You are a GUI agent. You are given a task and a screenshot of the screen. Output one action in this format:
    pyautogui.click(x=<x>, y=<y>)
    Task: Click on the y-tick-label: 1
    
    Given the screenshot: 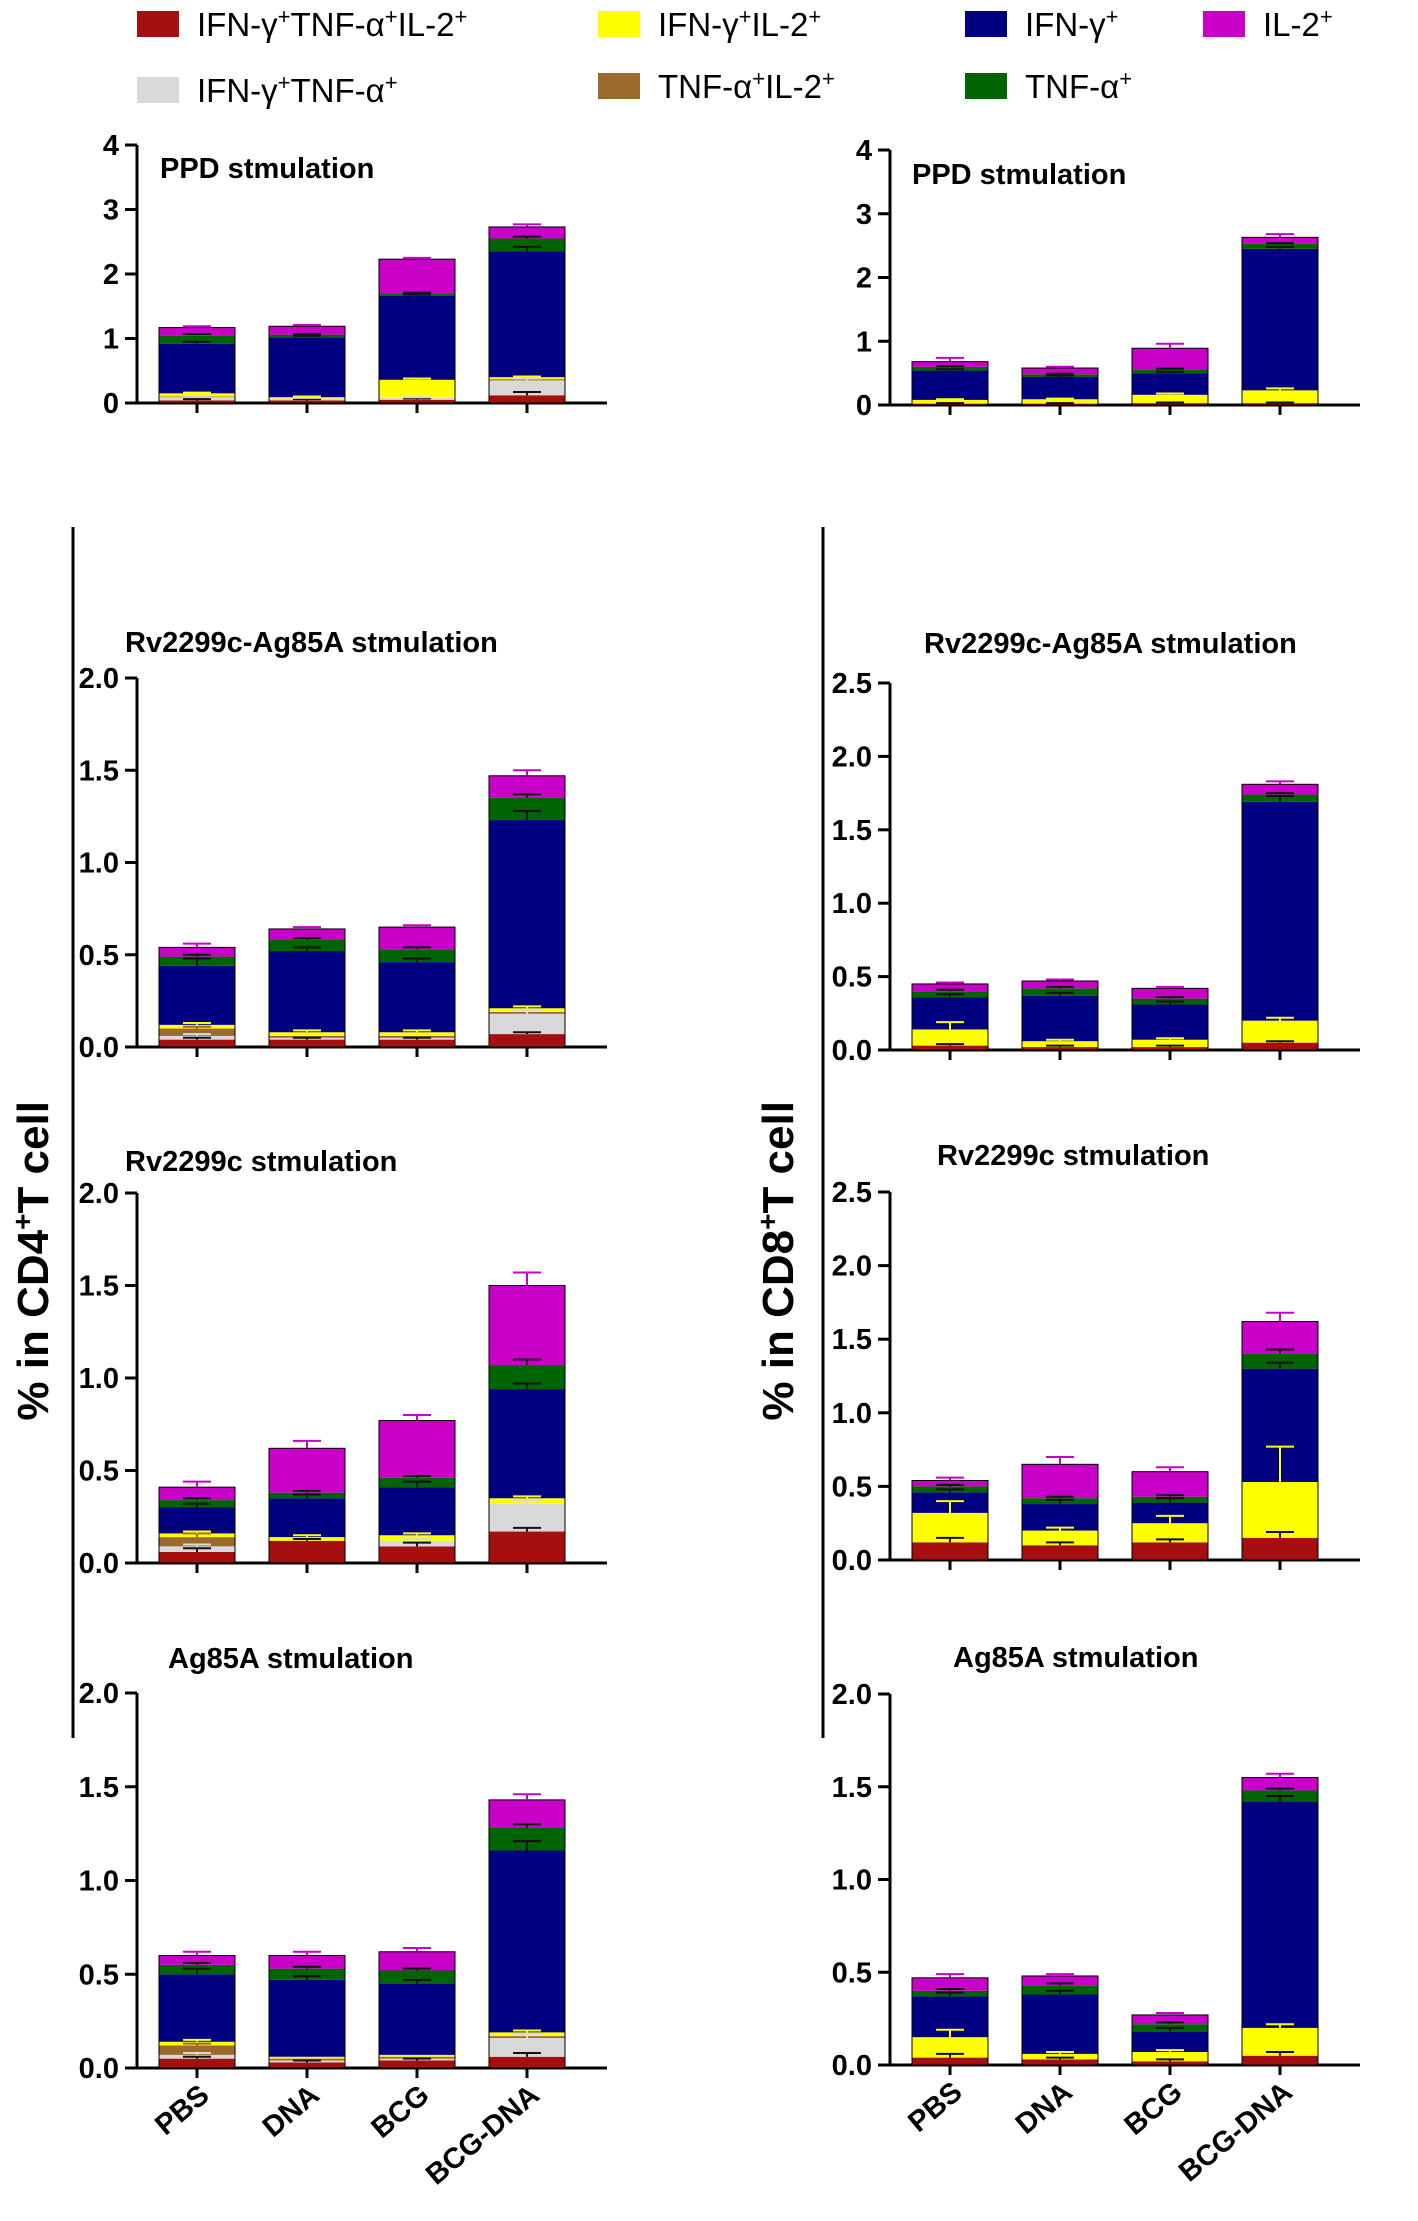 What is the action you would take?
    pyautogui.click(x=111, y=340)
    